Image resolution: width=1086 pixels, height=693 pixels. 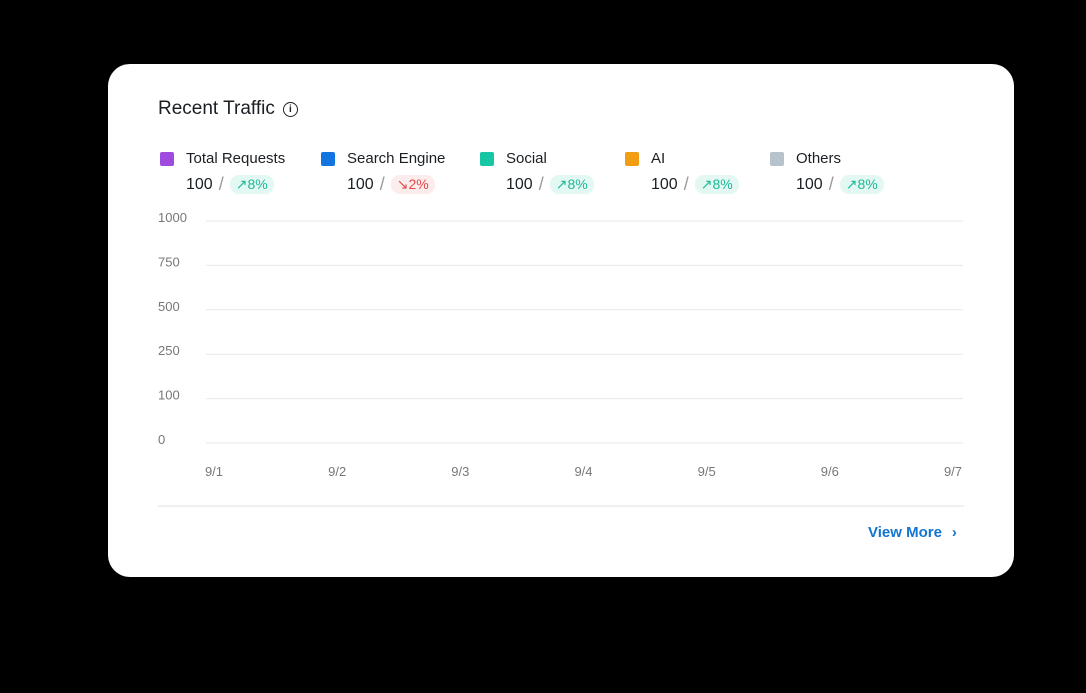 What do you see at coordinates (583, 471) in the screenshot?
I see `x-tick-label: 9/4` at bounding box center [583, 471].